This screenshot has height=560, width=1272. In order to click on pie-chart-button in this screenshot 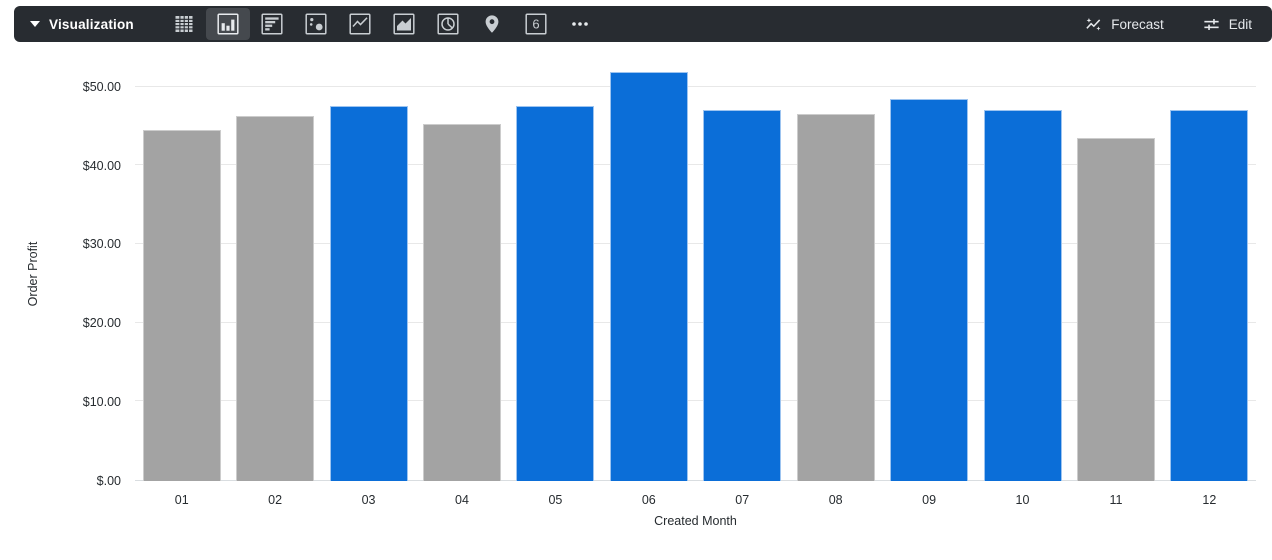, I will do `click(448, 24)`.